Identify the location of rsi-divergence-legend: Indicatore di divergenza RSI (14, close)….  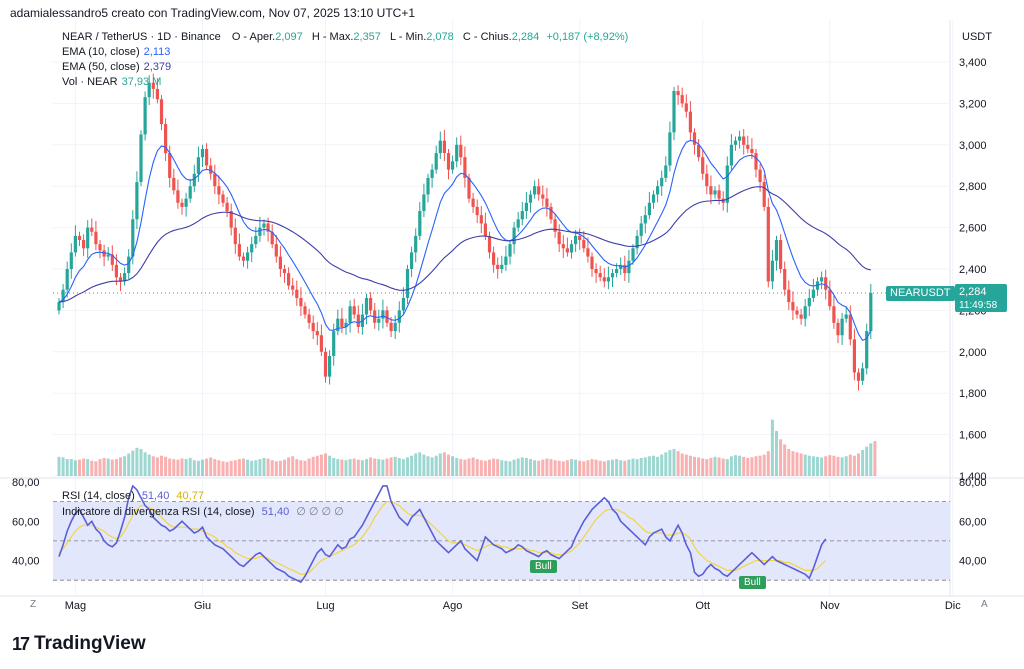
(203, 511).